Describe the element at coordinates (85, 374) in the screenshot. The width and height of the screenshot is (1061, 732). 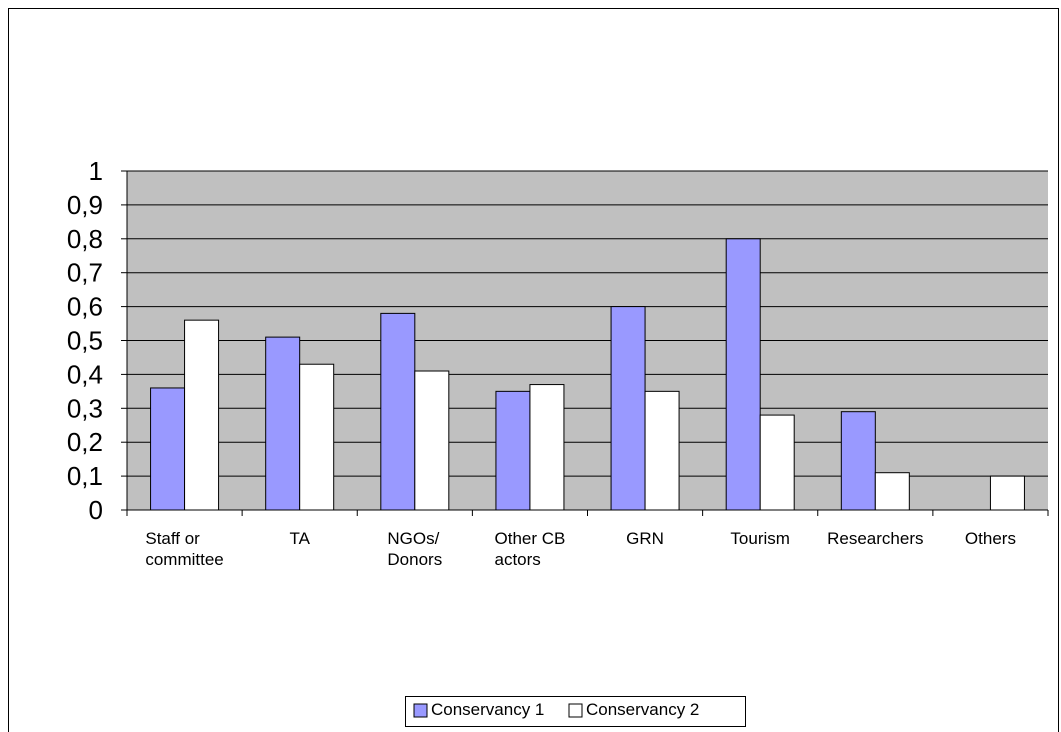
I see `y-tick-label: 0,4` at that location.